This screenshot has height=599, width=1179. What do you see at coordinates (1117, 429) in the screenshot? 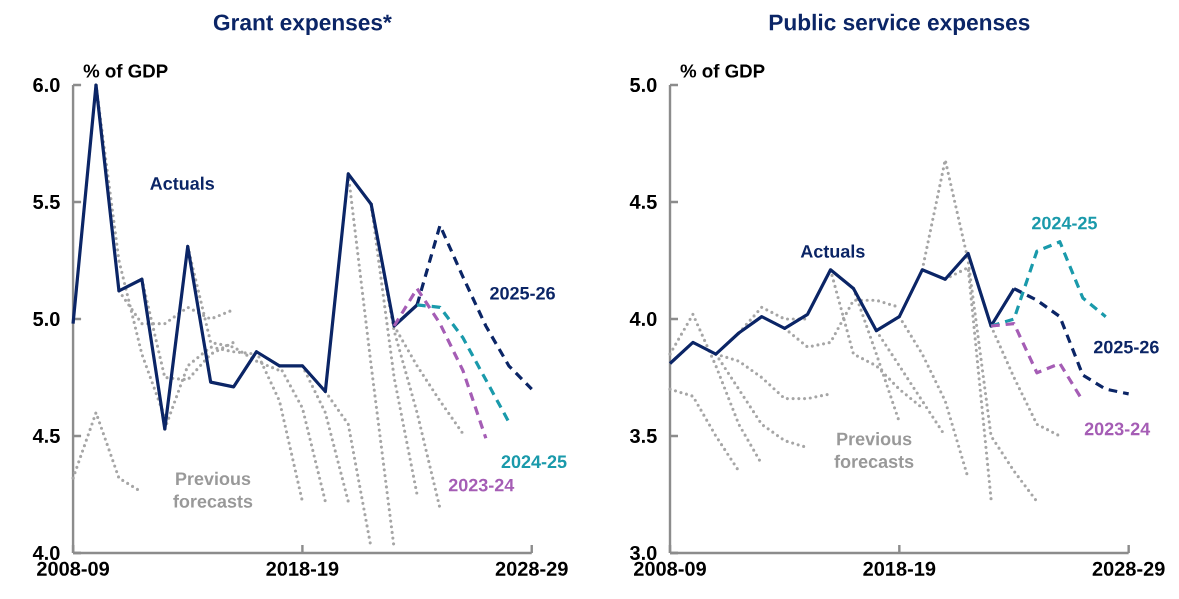
I see `series-label: 2023-24` at bounding box center [1117, 429].